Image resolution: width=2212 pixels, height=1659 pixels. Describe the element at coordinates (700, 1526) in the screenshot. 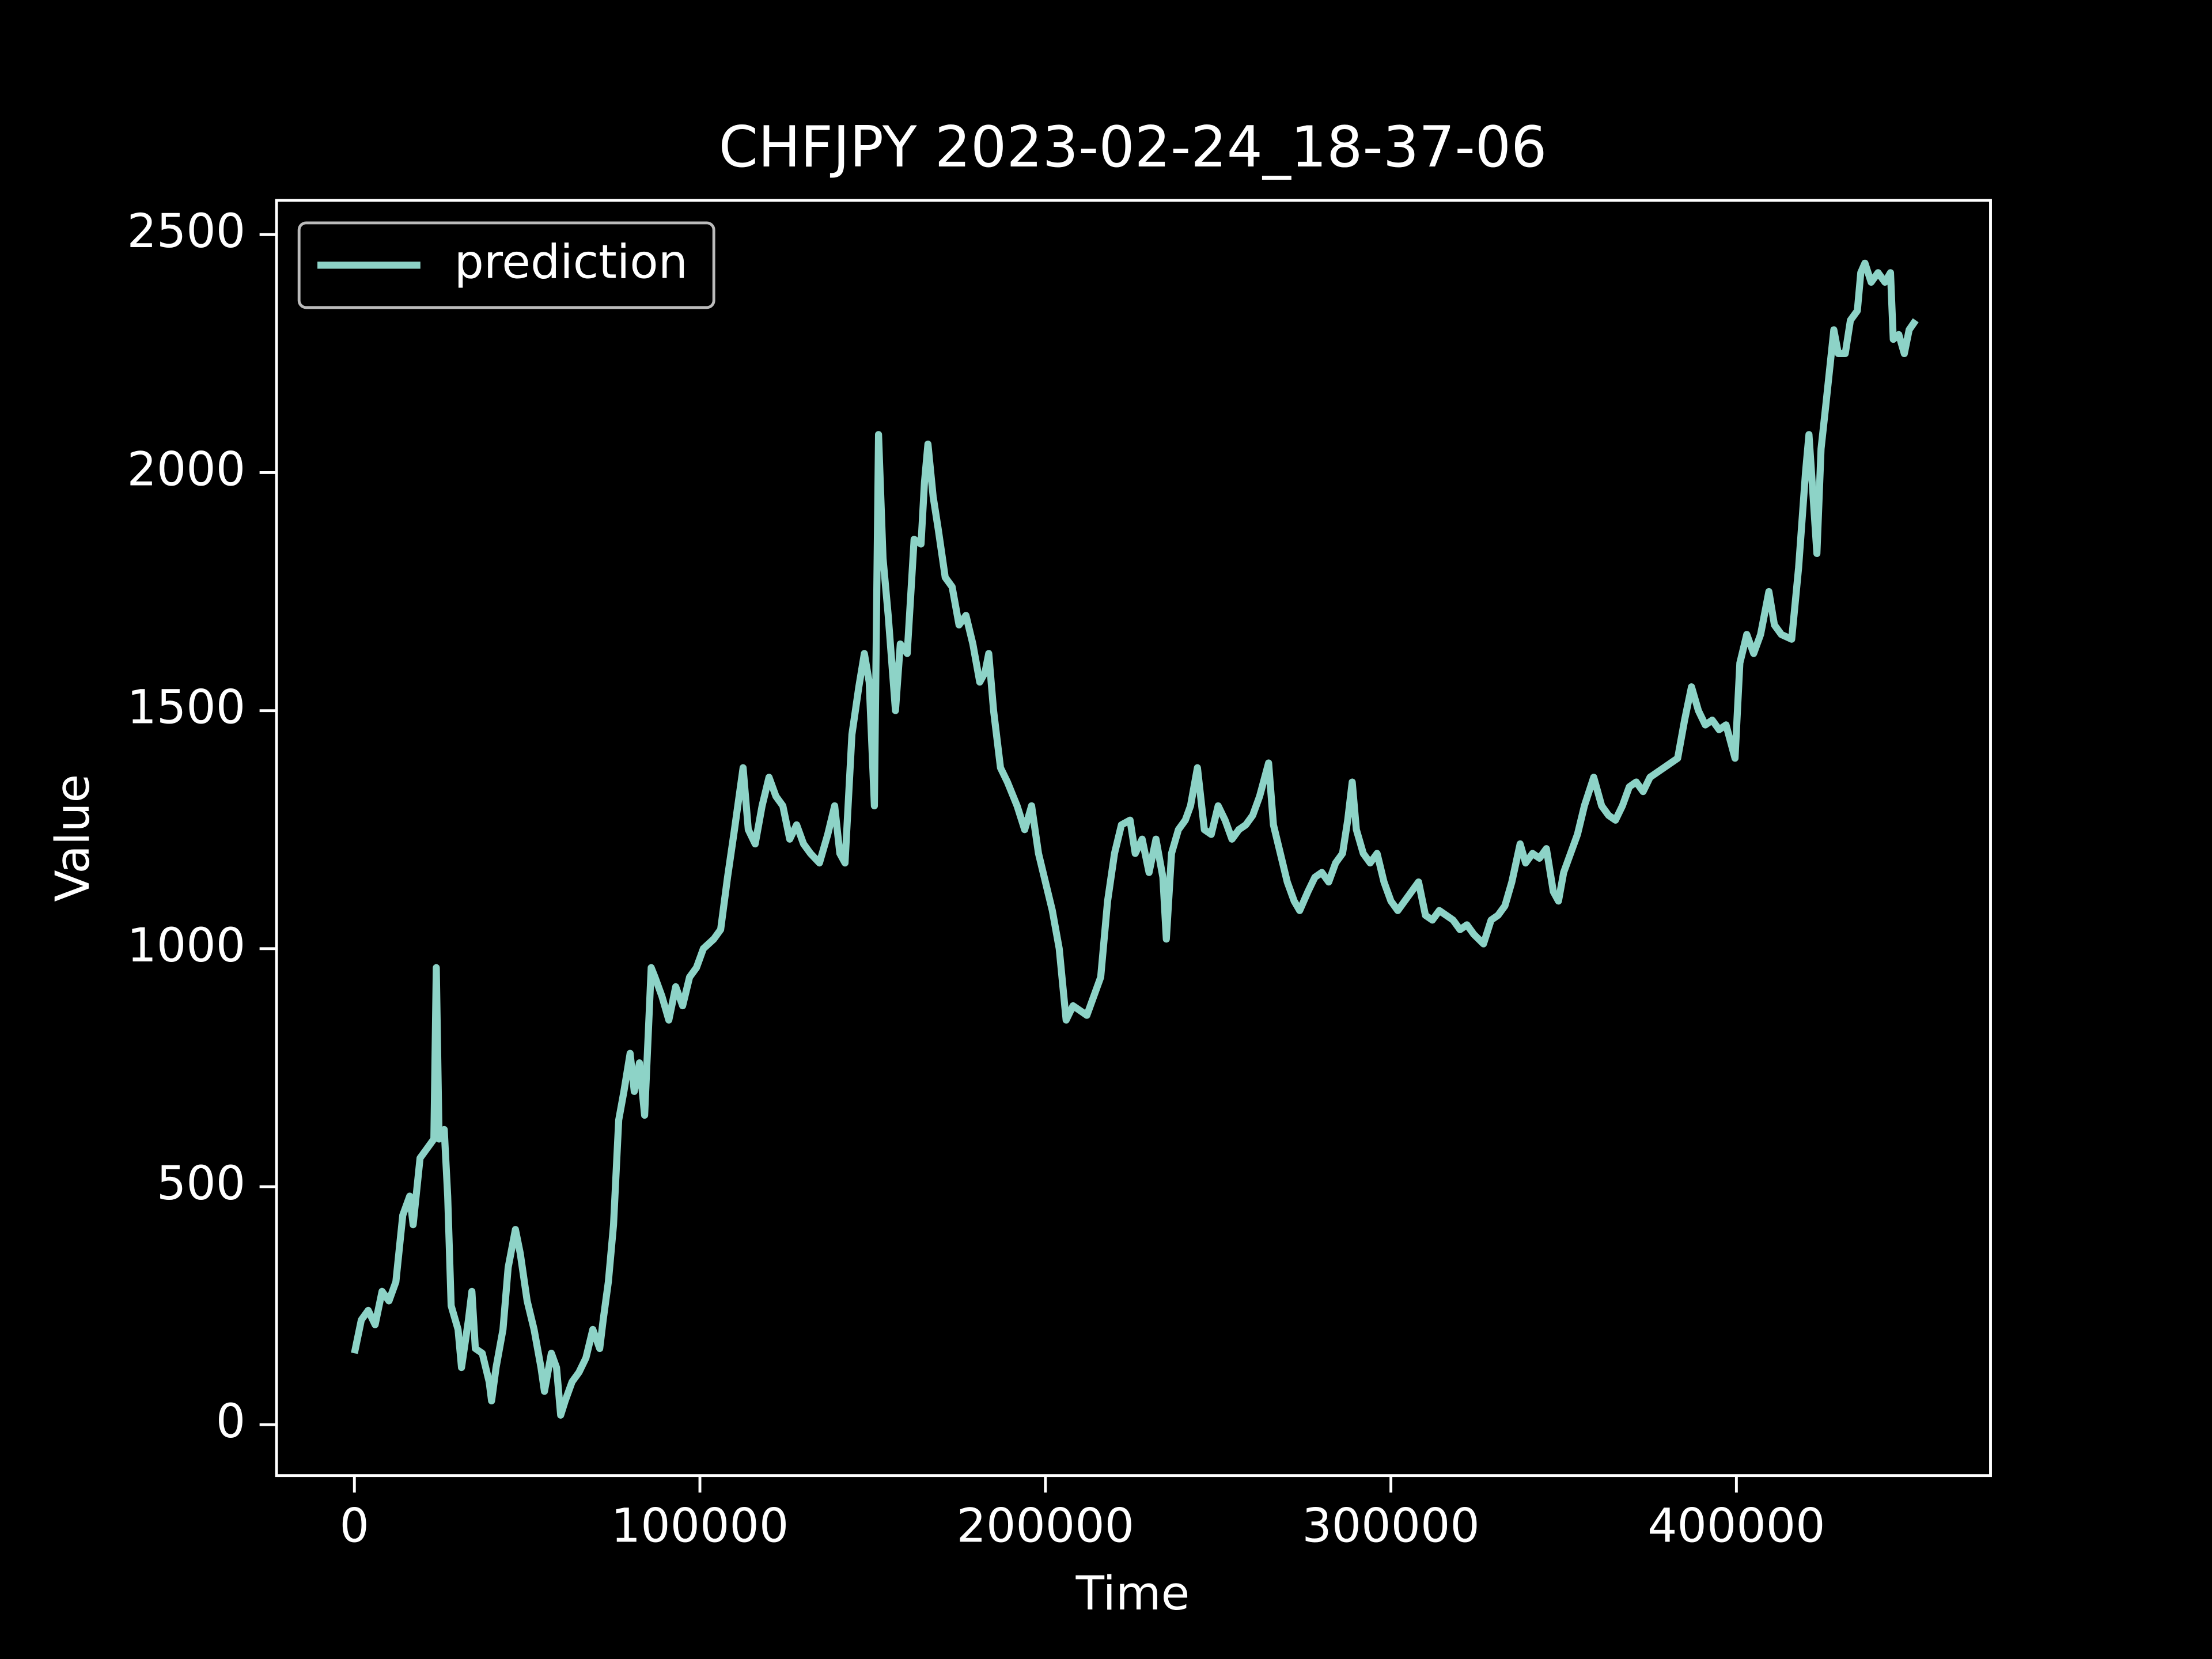

I see `x-tick-label: 100000` at that location.